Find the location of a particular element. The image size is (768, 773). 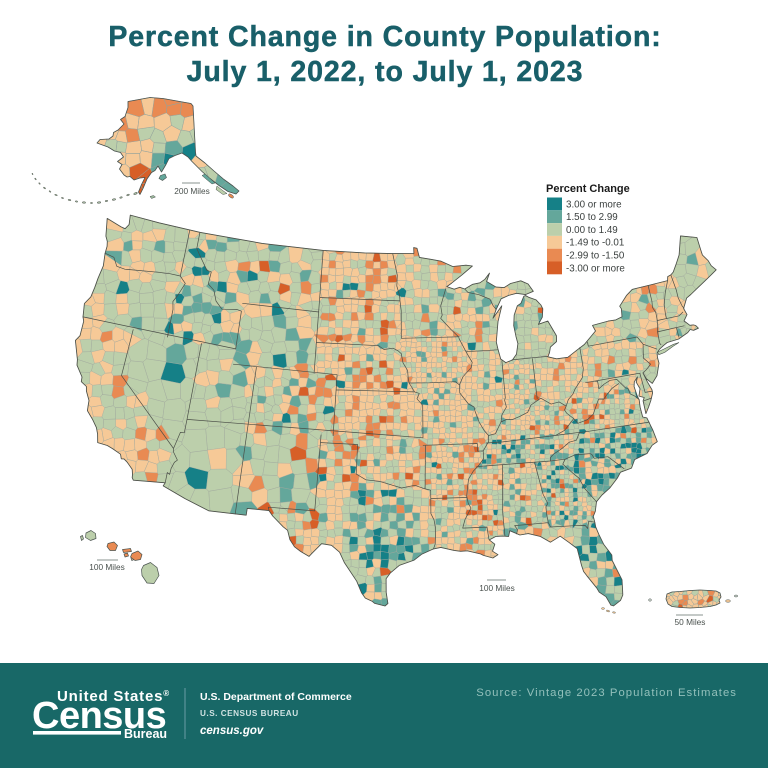

svg-text: -3.00 or more is located at coordinates (595, 268).